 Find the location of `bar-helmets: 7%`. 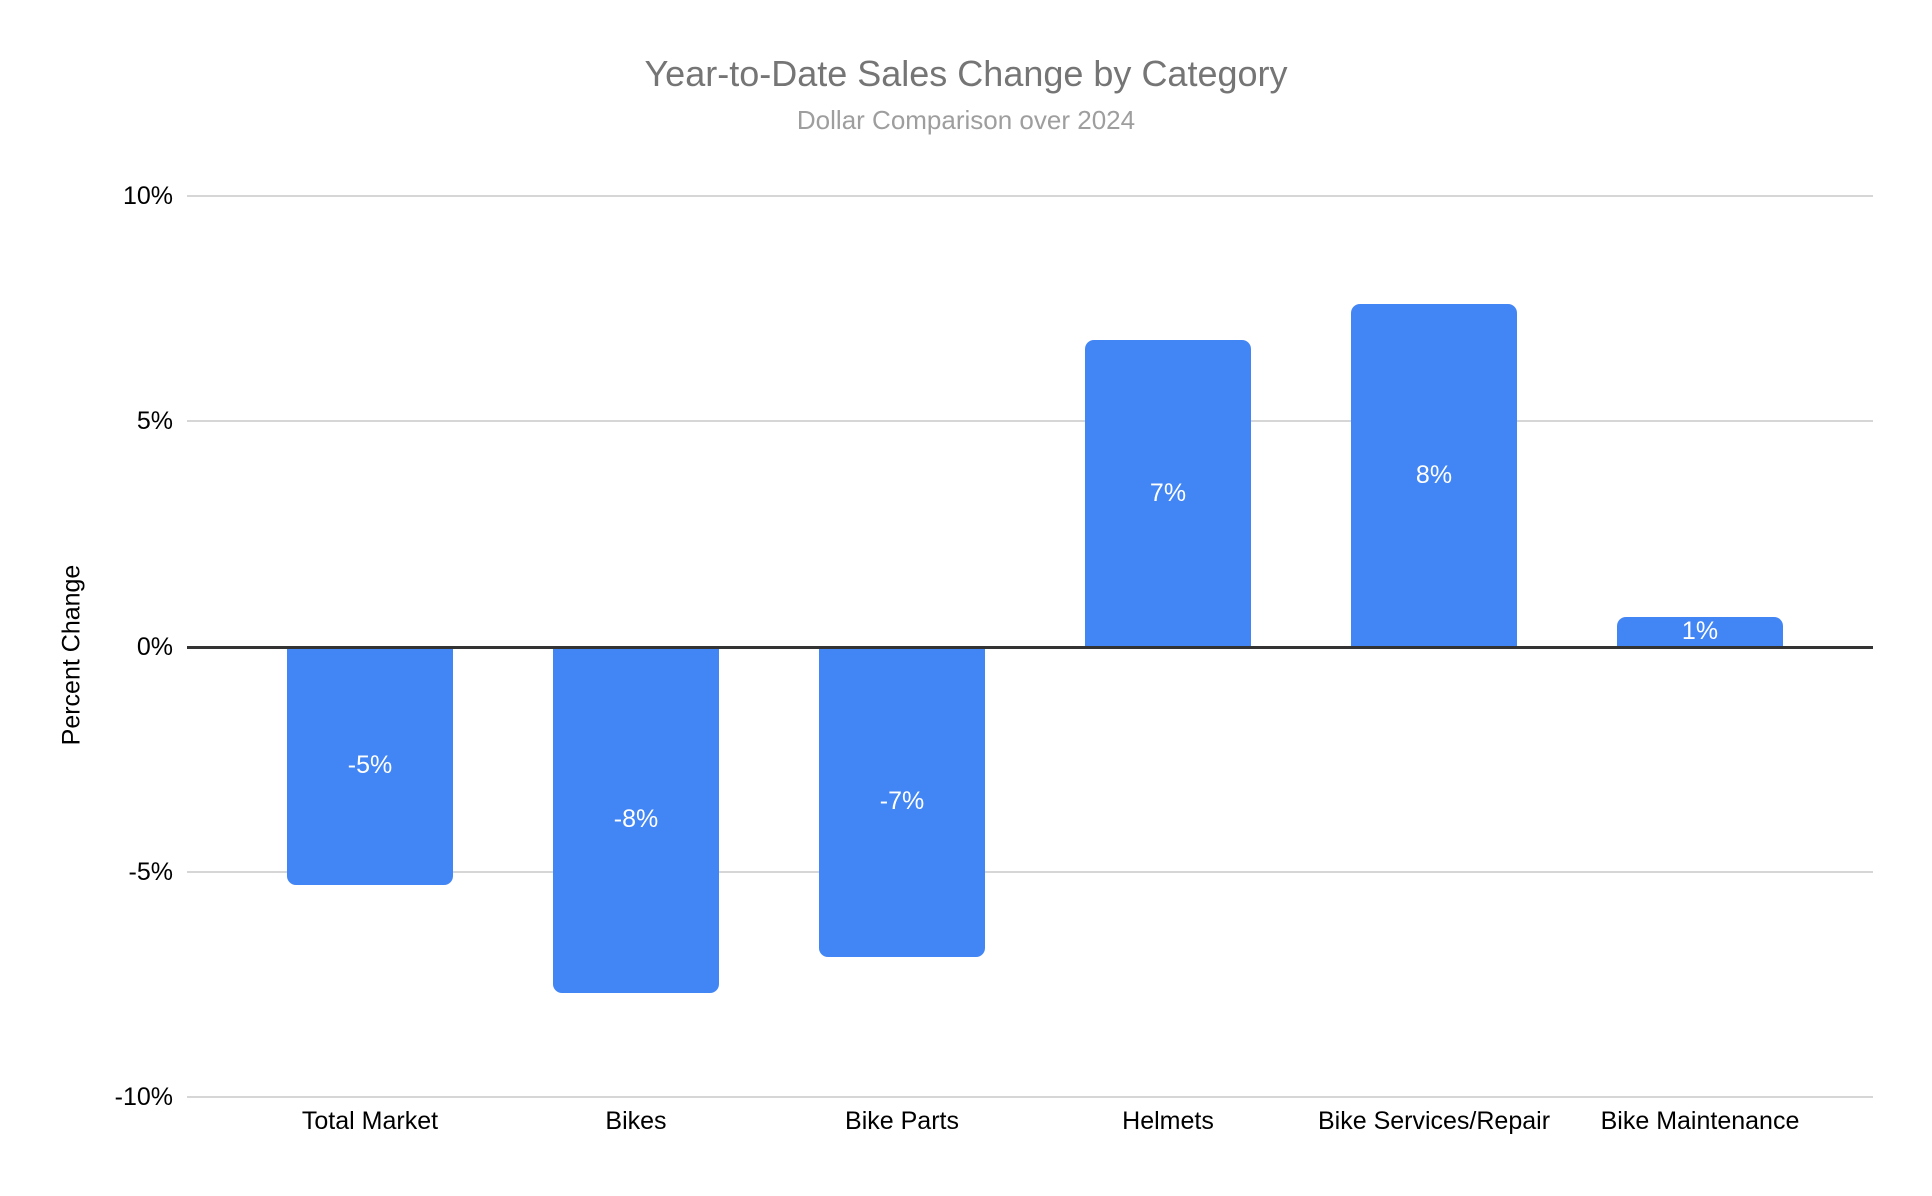

bar-helmets: 7% is located at coordinates (1168, 493).